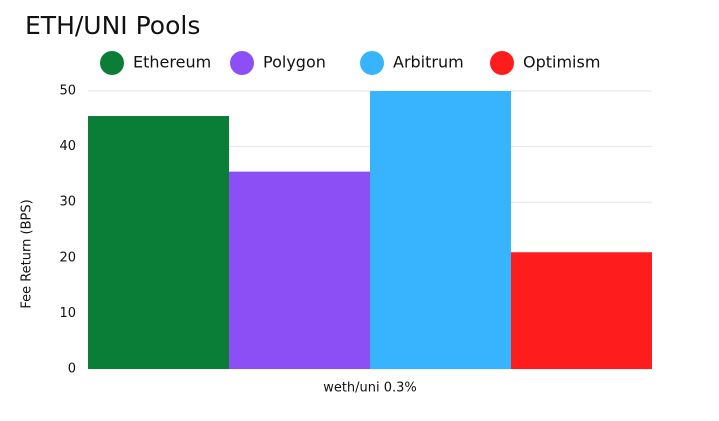  I want to click on legend-label: Optimism, so click(561, 62).